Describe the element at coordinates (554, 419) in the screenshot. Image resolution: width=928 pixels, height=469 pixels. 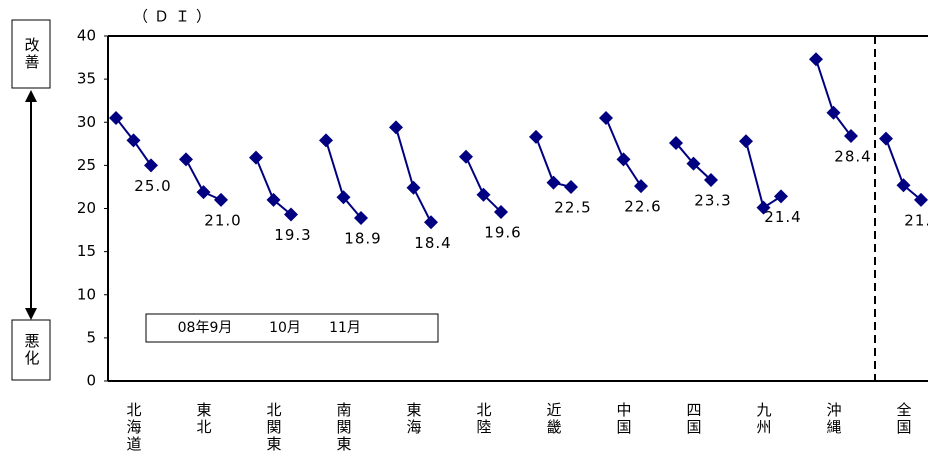
I see `x-tick-label: 近畿` at that location.